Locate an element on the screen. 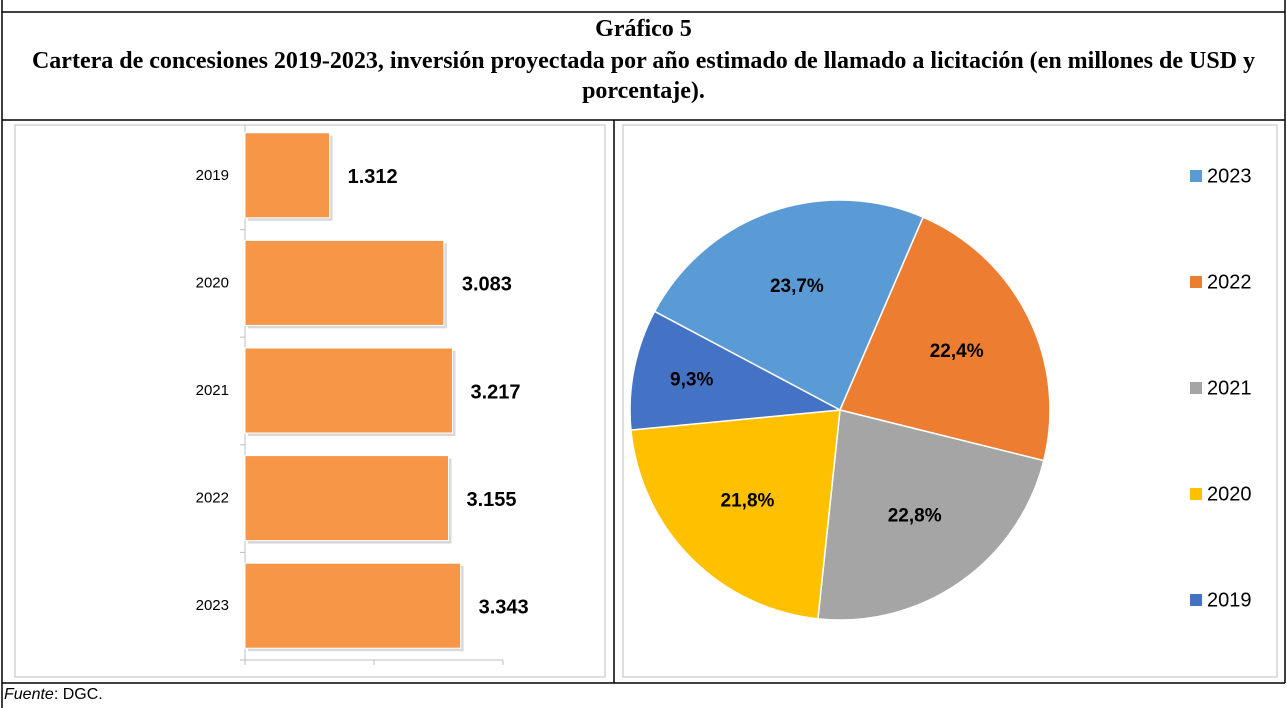 Image resolution: width=1287 pixels, height=708 pixels. slice-label: 9,3% is located at coordinates (691, 379).